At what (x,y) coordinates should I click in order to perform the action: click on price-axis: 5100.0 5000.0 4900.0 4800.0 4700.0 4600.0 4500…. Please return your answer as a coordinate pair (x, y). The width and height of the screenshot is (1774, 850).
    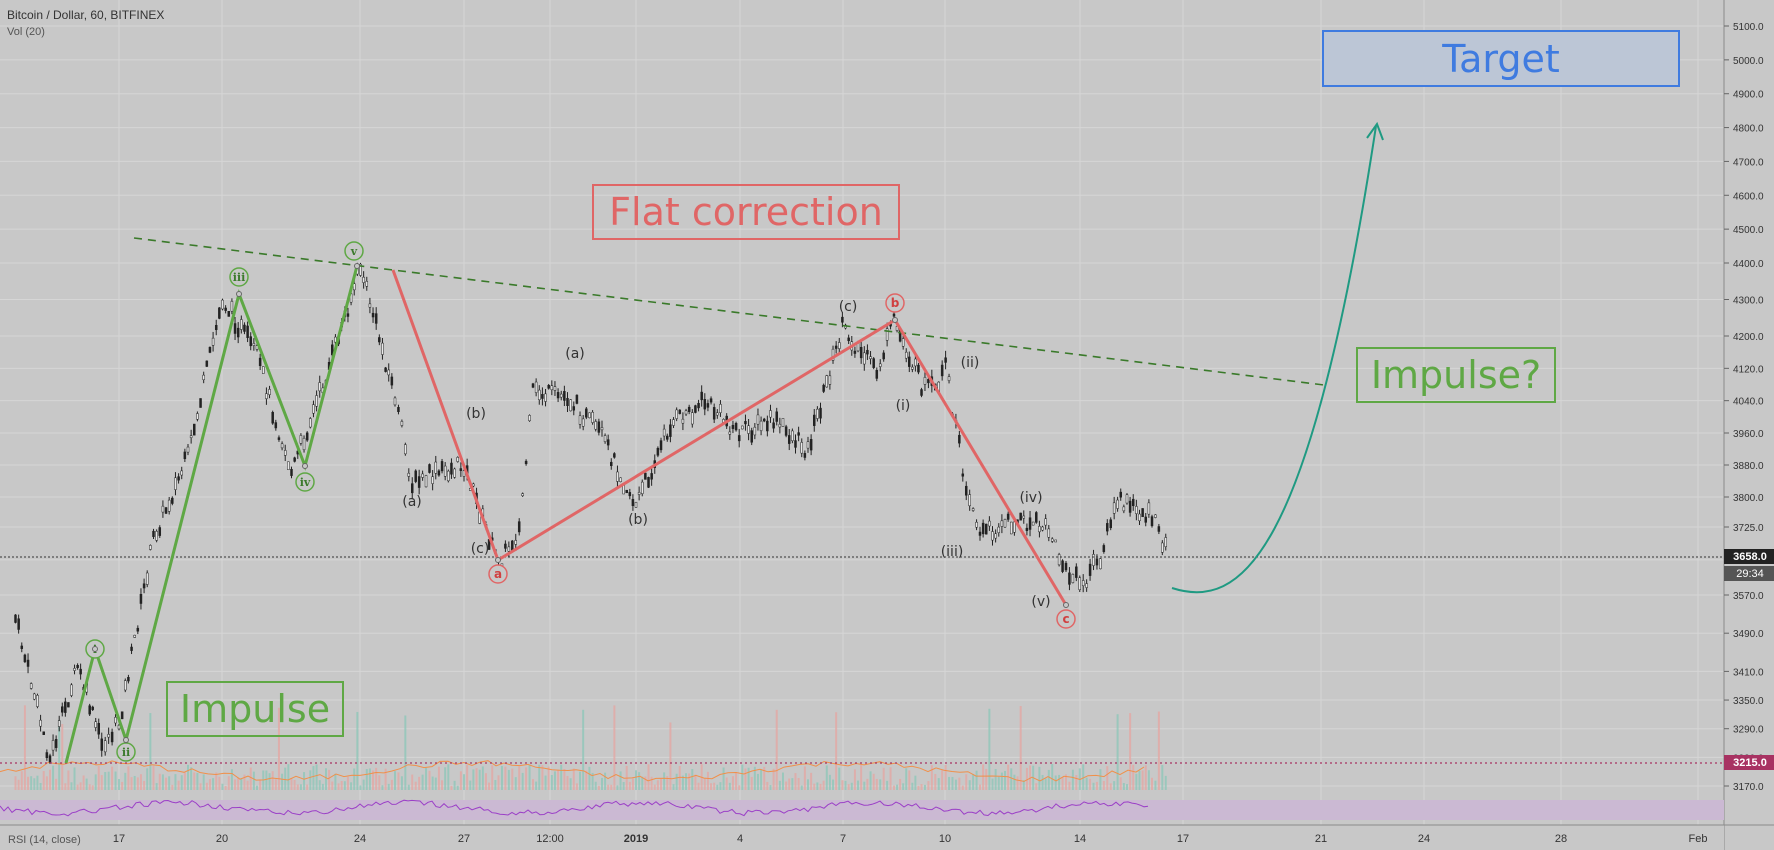
    Looking at the image, I should click on (1748, 425).